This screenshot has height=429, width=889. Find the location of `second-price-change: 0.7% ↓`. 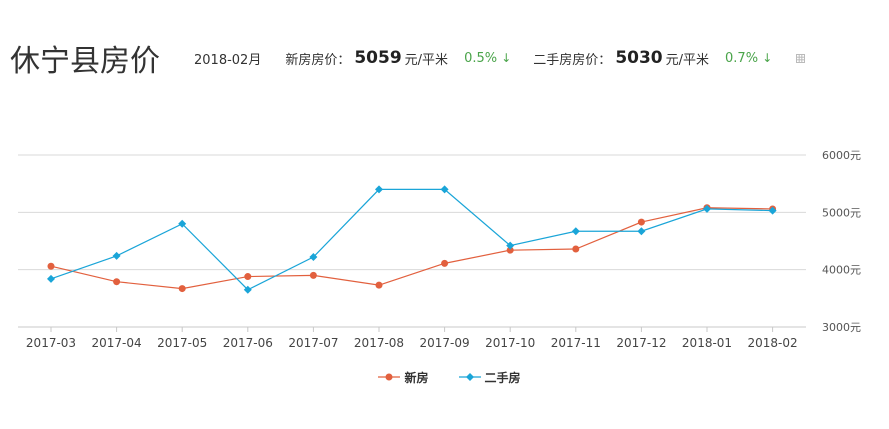

second-price-change: 0.7% ↓ is located at coordinates (748, 58).